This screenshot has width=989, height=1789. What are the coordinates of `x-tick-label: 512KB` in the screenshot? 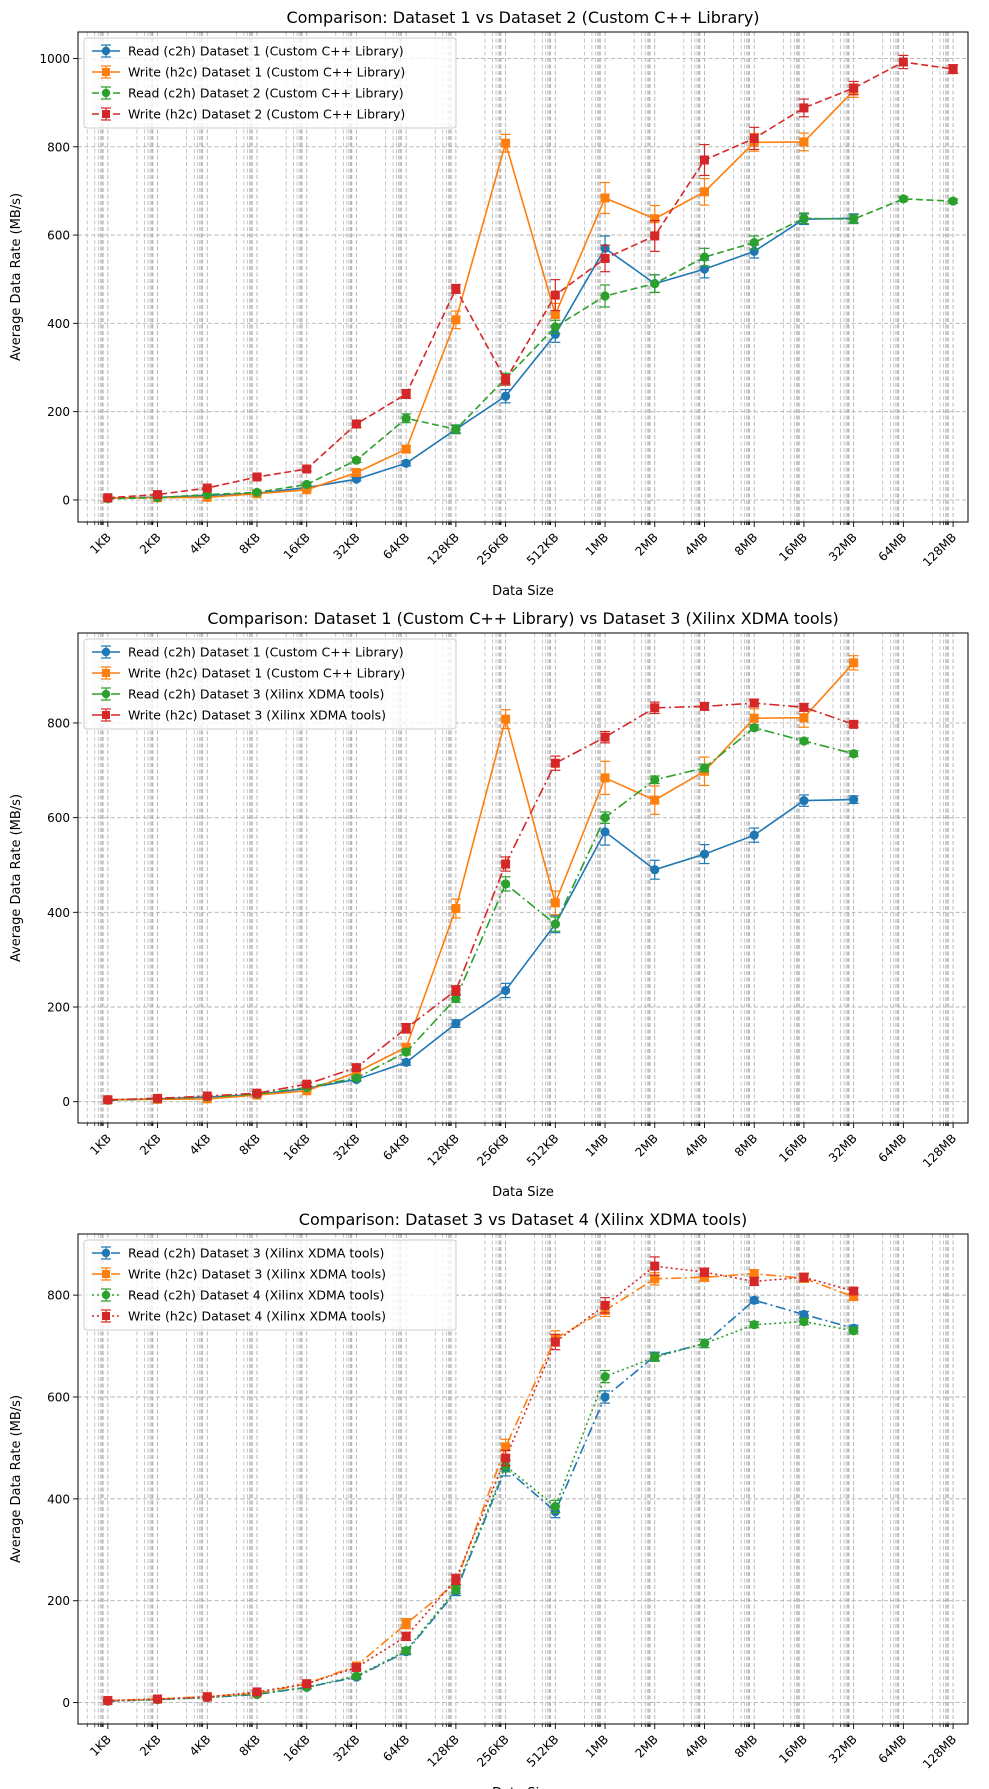 It's located at (542, 548).